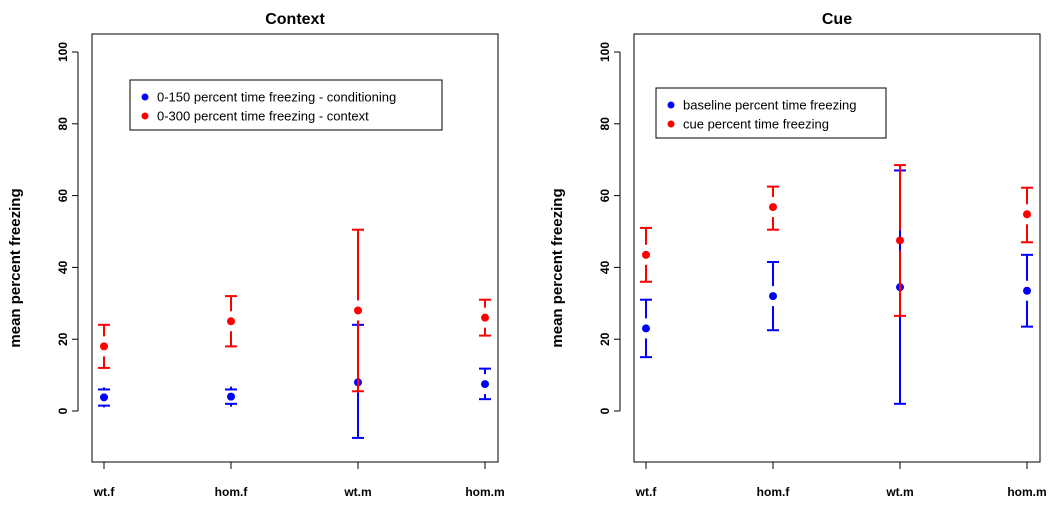  What do you see at coordinates (769, 105) in the screenshot?
I see `legend-label: baseline percent time freezing` at bounding box center [769, 105].